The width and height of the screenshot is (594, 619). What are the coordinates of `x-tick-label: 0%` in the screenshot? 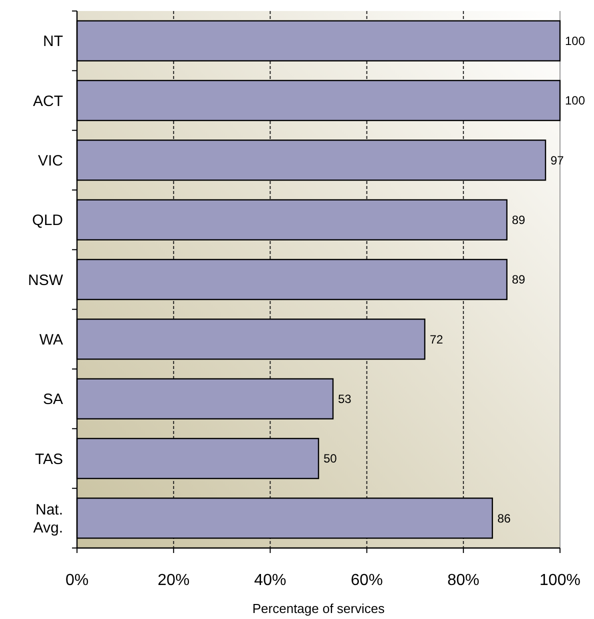 It's located at (77, 580).